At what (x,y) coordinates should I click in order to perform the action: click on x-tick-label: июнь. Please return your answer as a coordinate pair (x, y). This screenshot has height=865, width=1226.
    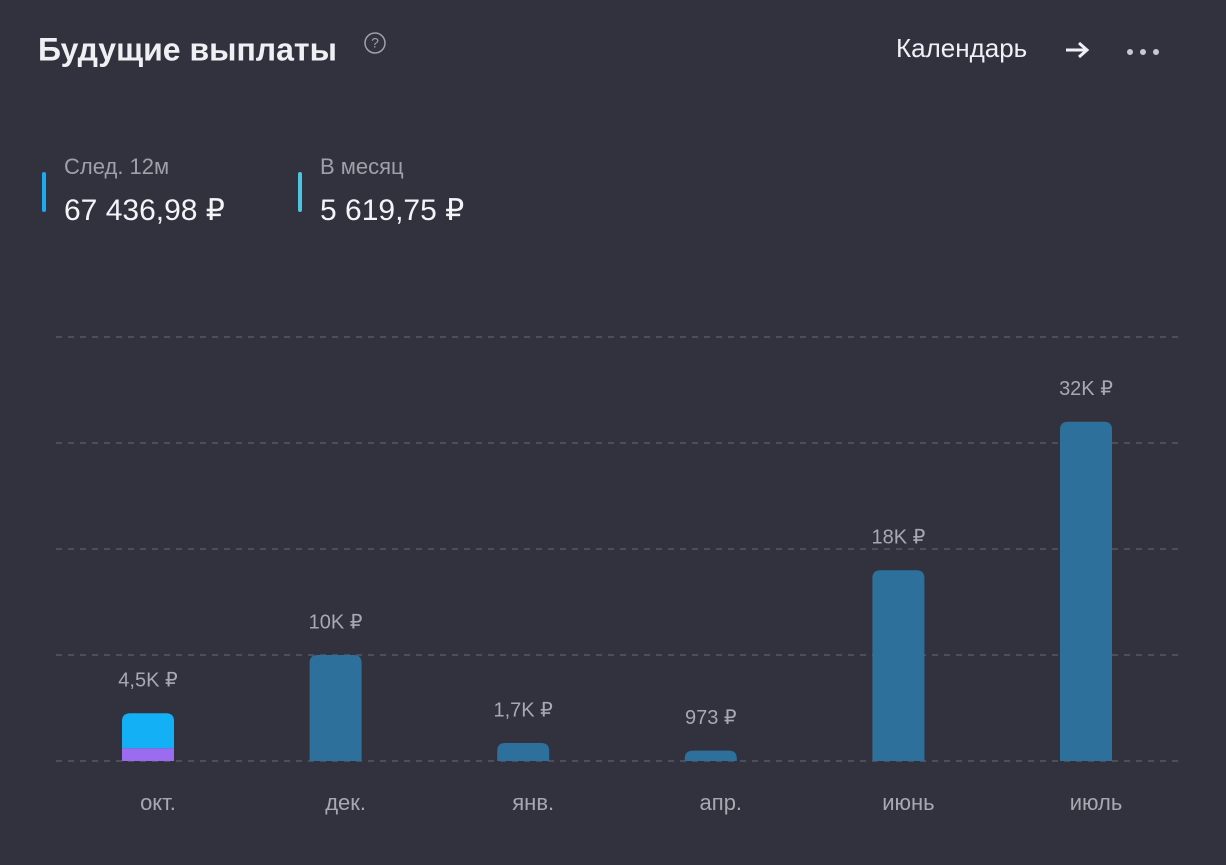
    Looking at the image, I should click on (908, 802).